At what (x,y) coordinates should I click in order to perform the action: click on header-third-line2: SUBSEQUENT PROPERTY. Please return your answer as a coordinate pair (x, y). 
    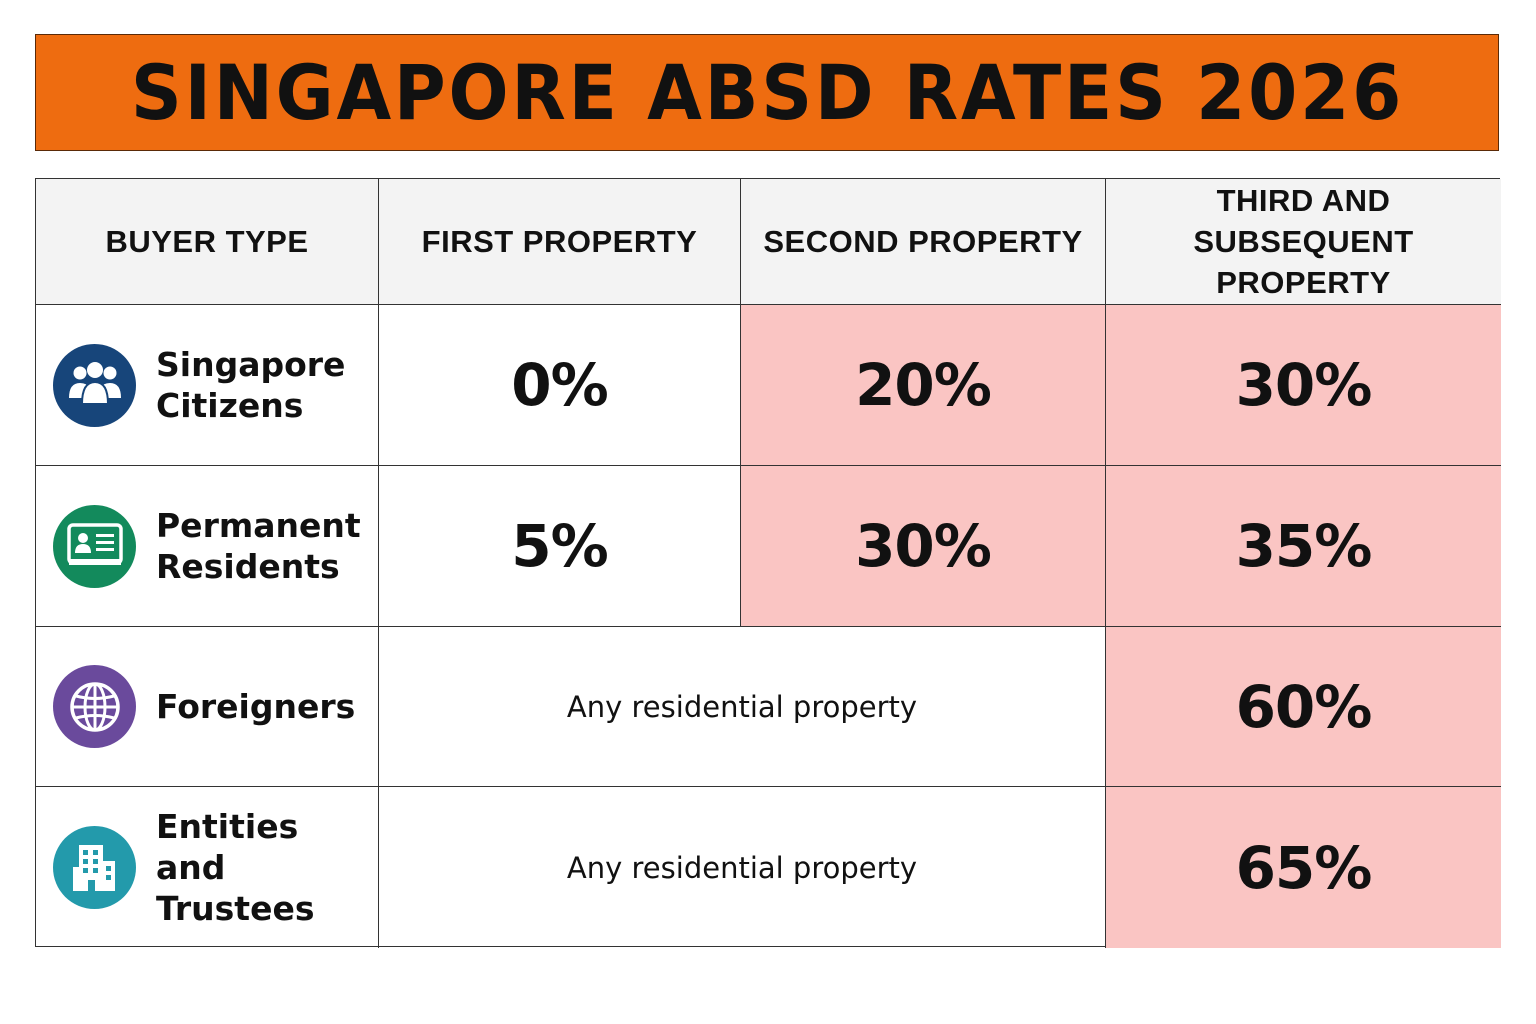
    Looking at the image, I should click on (1303, 262).